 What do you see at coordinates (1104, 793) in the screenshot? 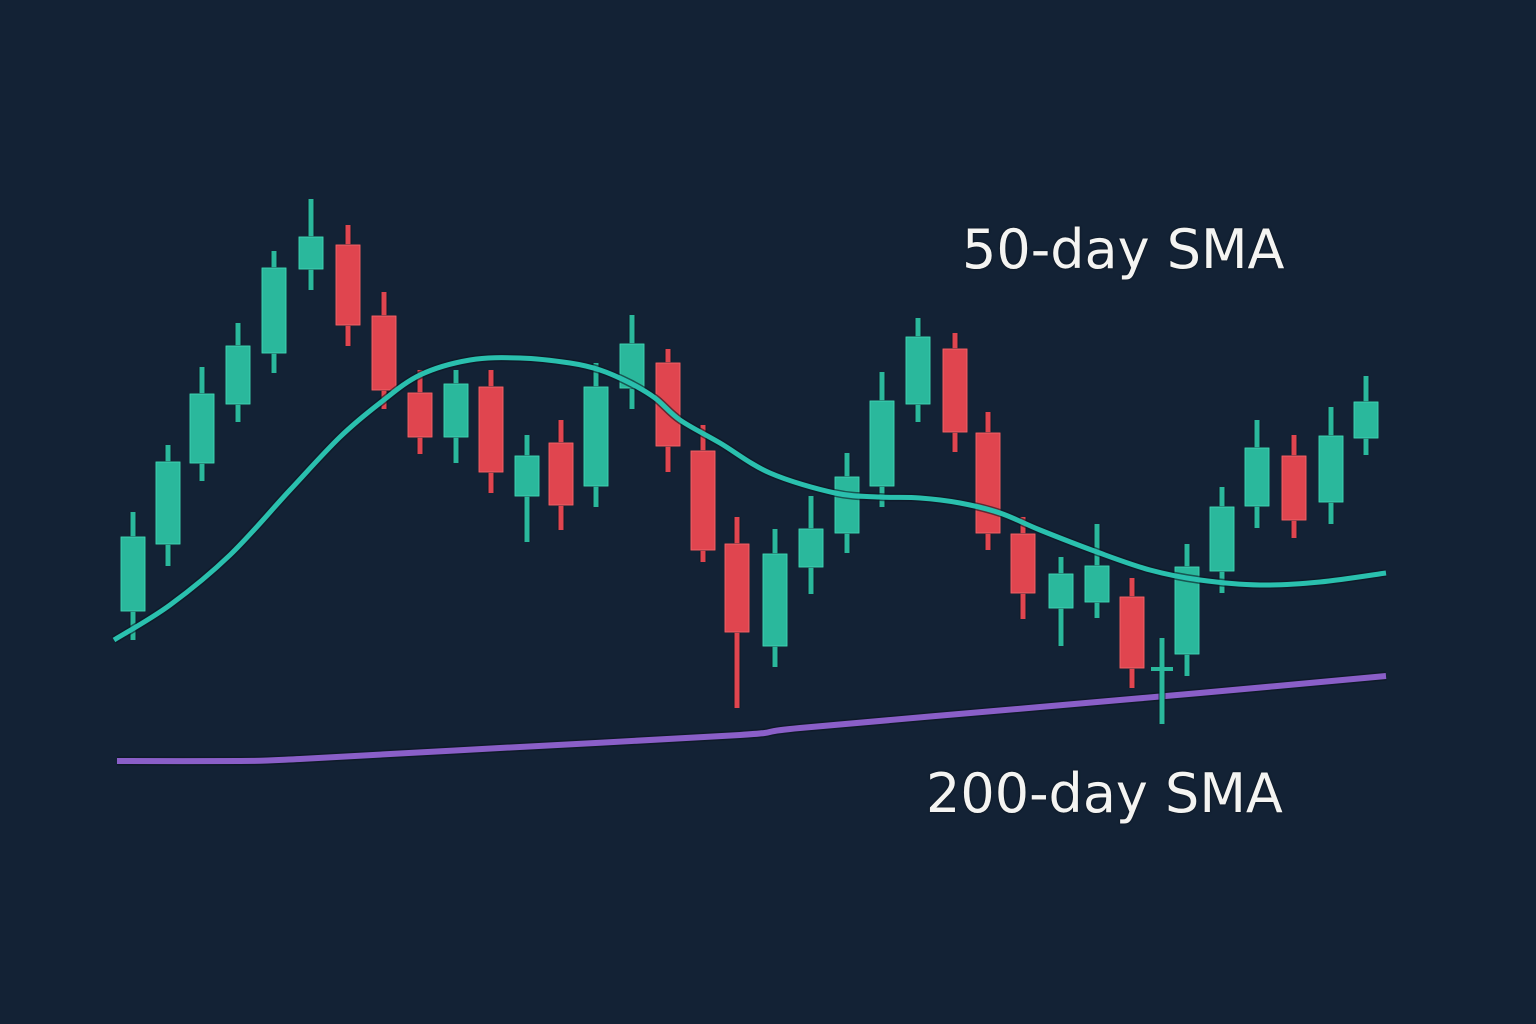
I see `sma200-label: 200-day SMA` at bounding box center [1104, 793].